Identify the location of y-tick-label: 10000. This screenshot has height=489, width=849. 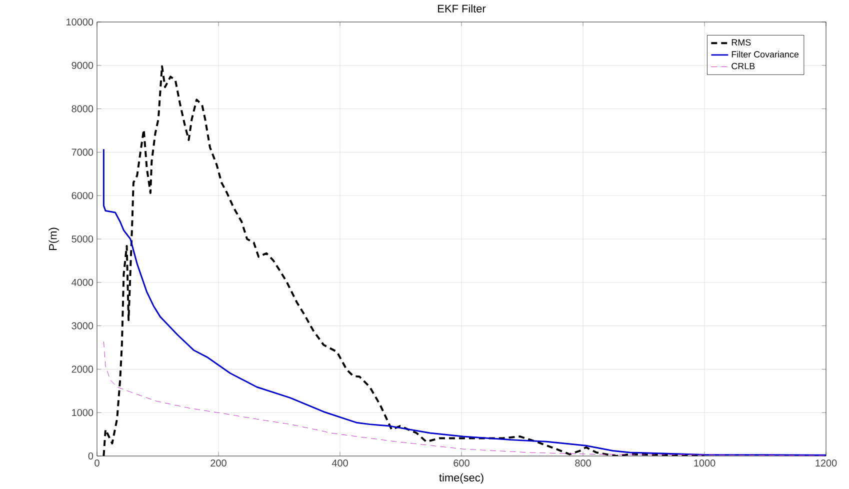
(80, 22).